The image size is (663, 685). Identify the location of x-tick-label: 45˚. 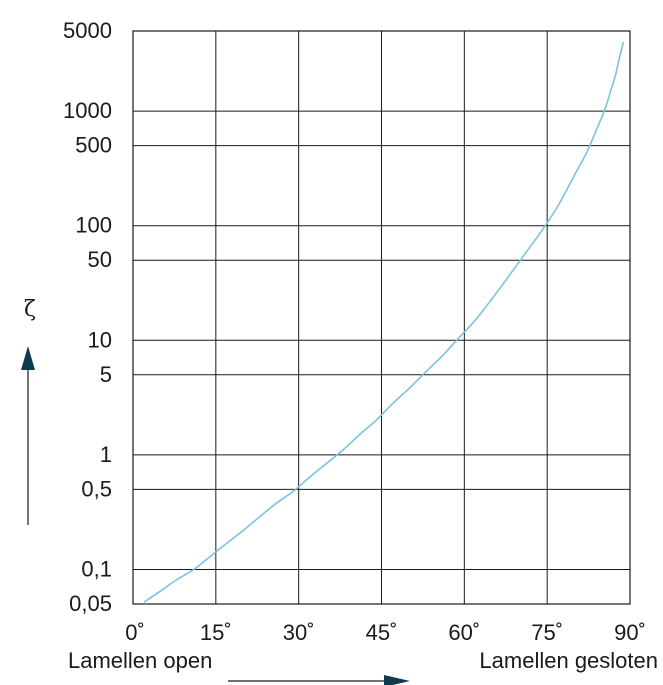
(382, 632).